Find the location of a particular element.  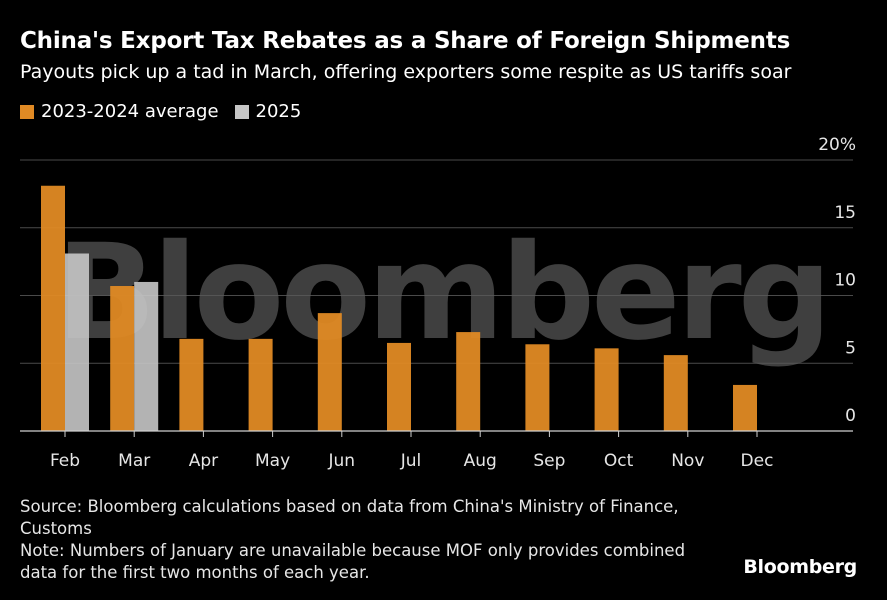

bar-2025-mar is located at coordinates (146, 356).